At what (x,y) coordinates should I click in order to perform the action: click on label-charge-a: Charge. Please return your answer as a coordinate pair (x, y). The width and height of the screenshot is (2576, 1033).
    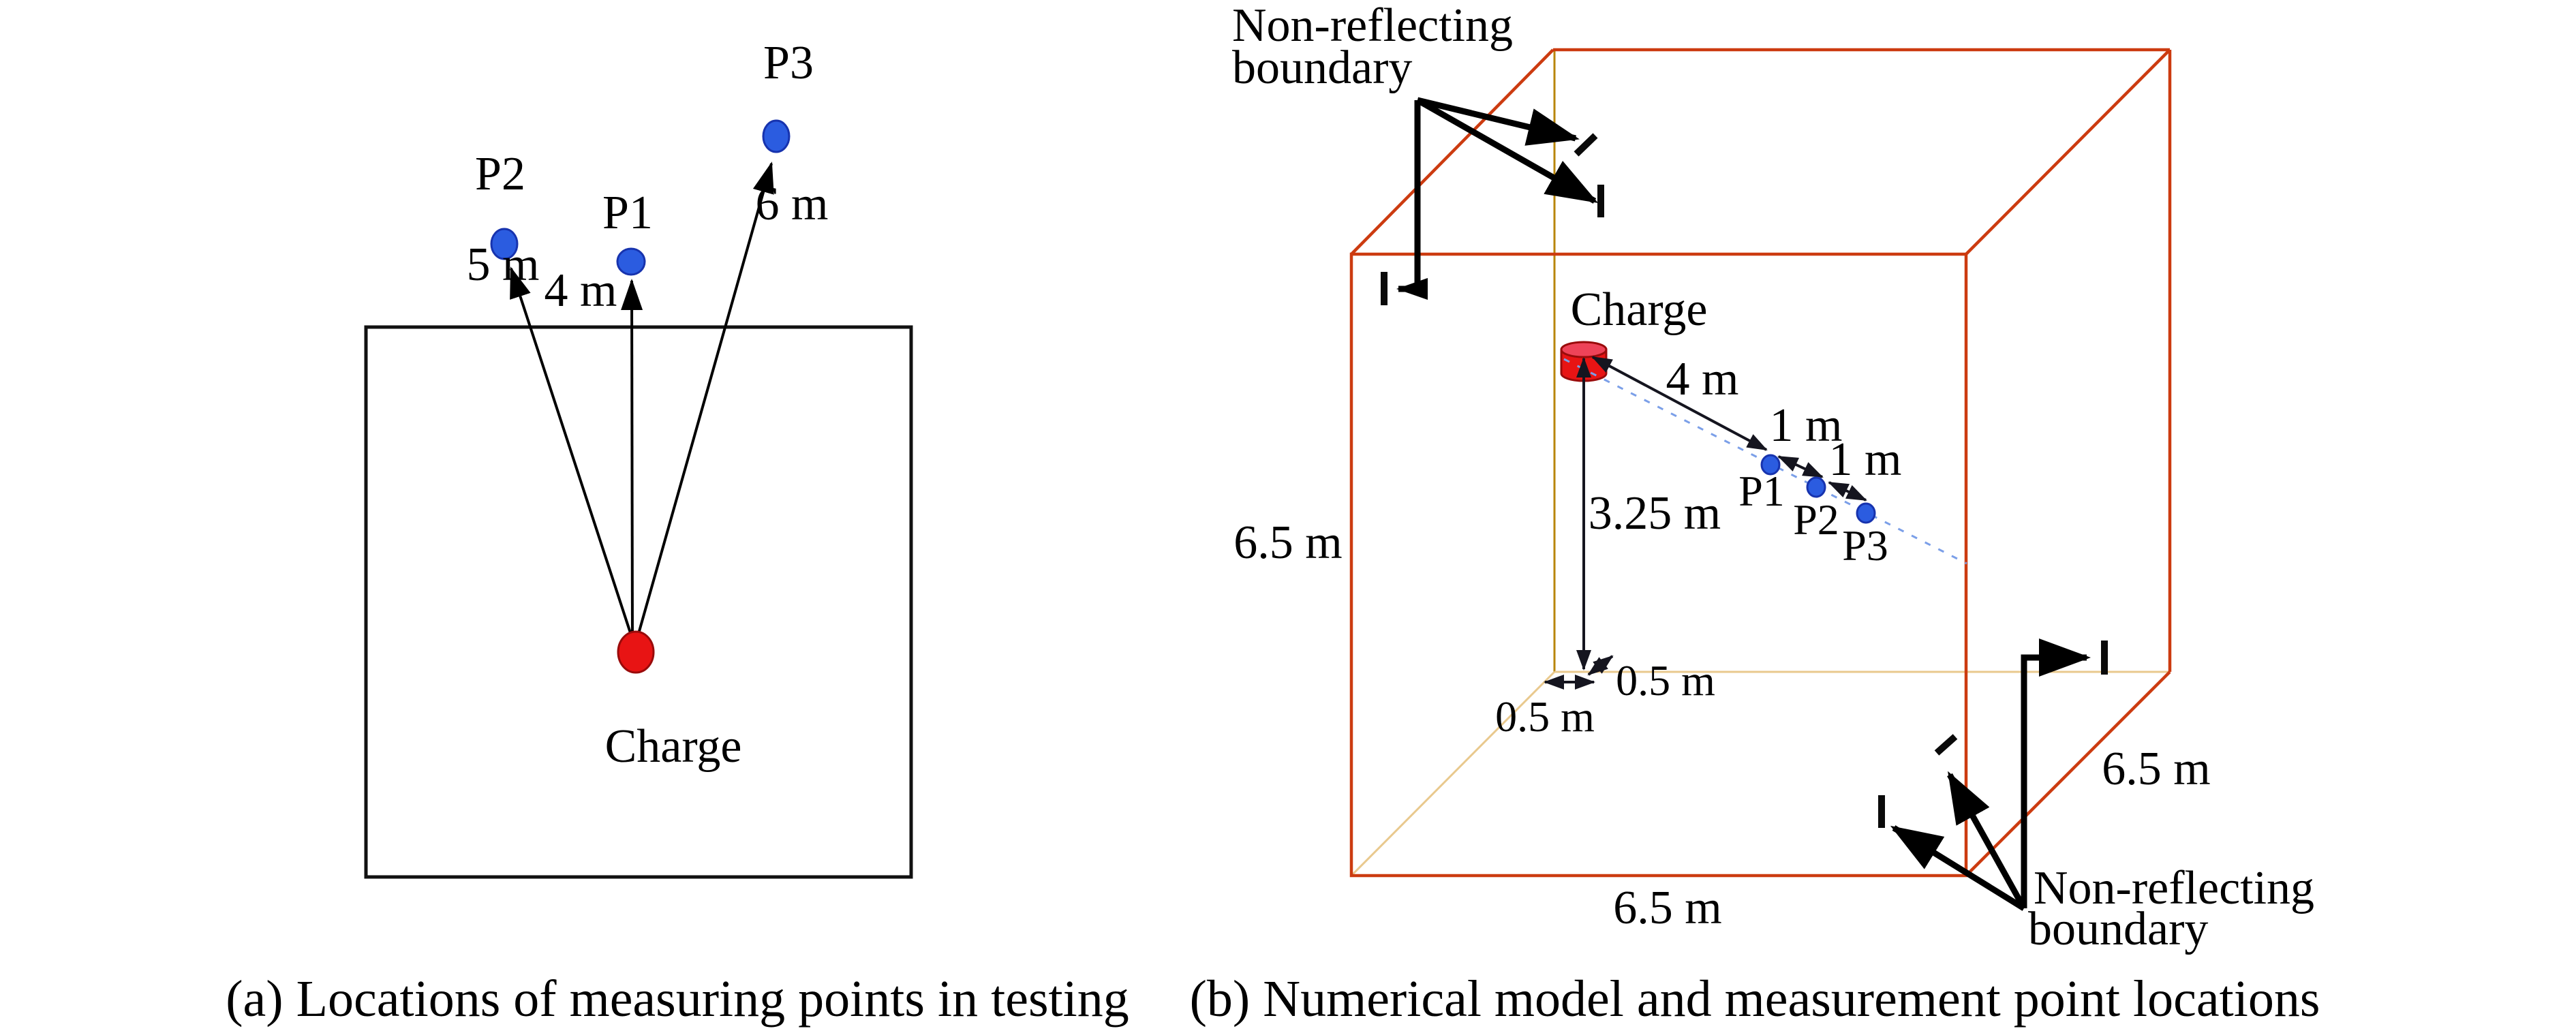
    Looking at the image, I should click on (673, 747).